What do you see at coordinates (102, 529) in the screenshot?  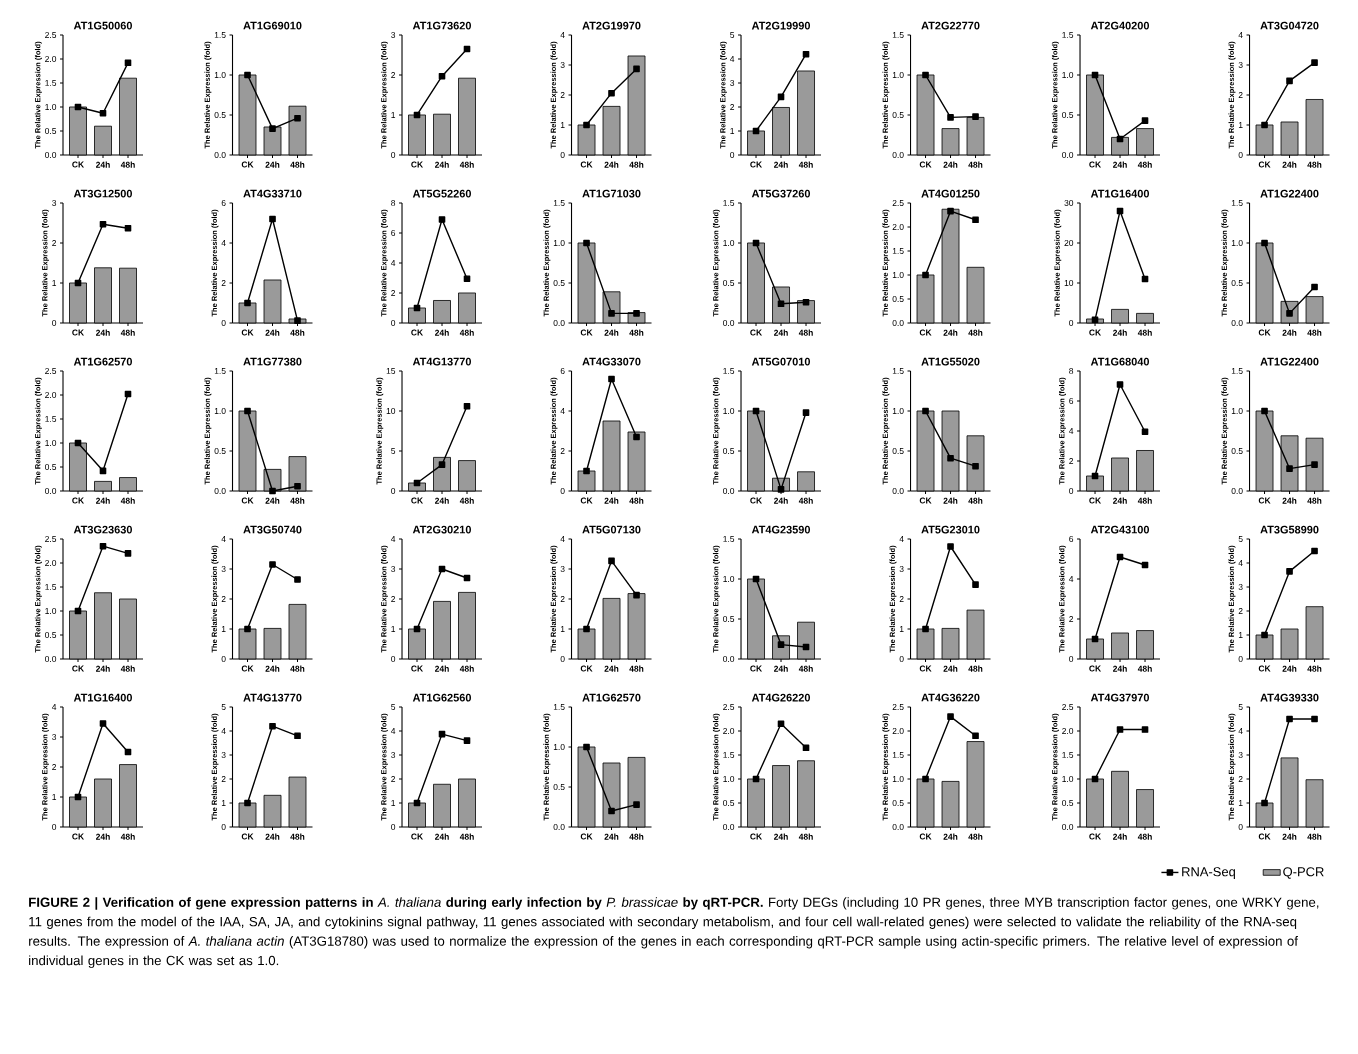 I see `chart-title: AT3G23630` at bounding box center [102, 529].